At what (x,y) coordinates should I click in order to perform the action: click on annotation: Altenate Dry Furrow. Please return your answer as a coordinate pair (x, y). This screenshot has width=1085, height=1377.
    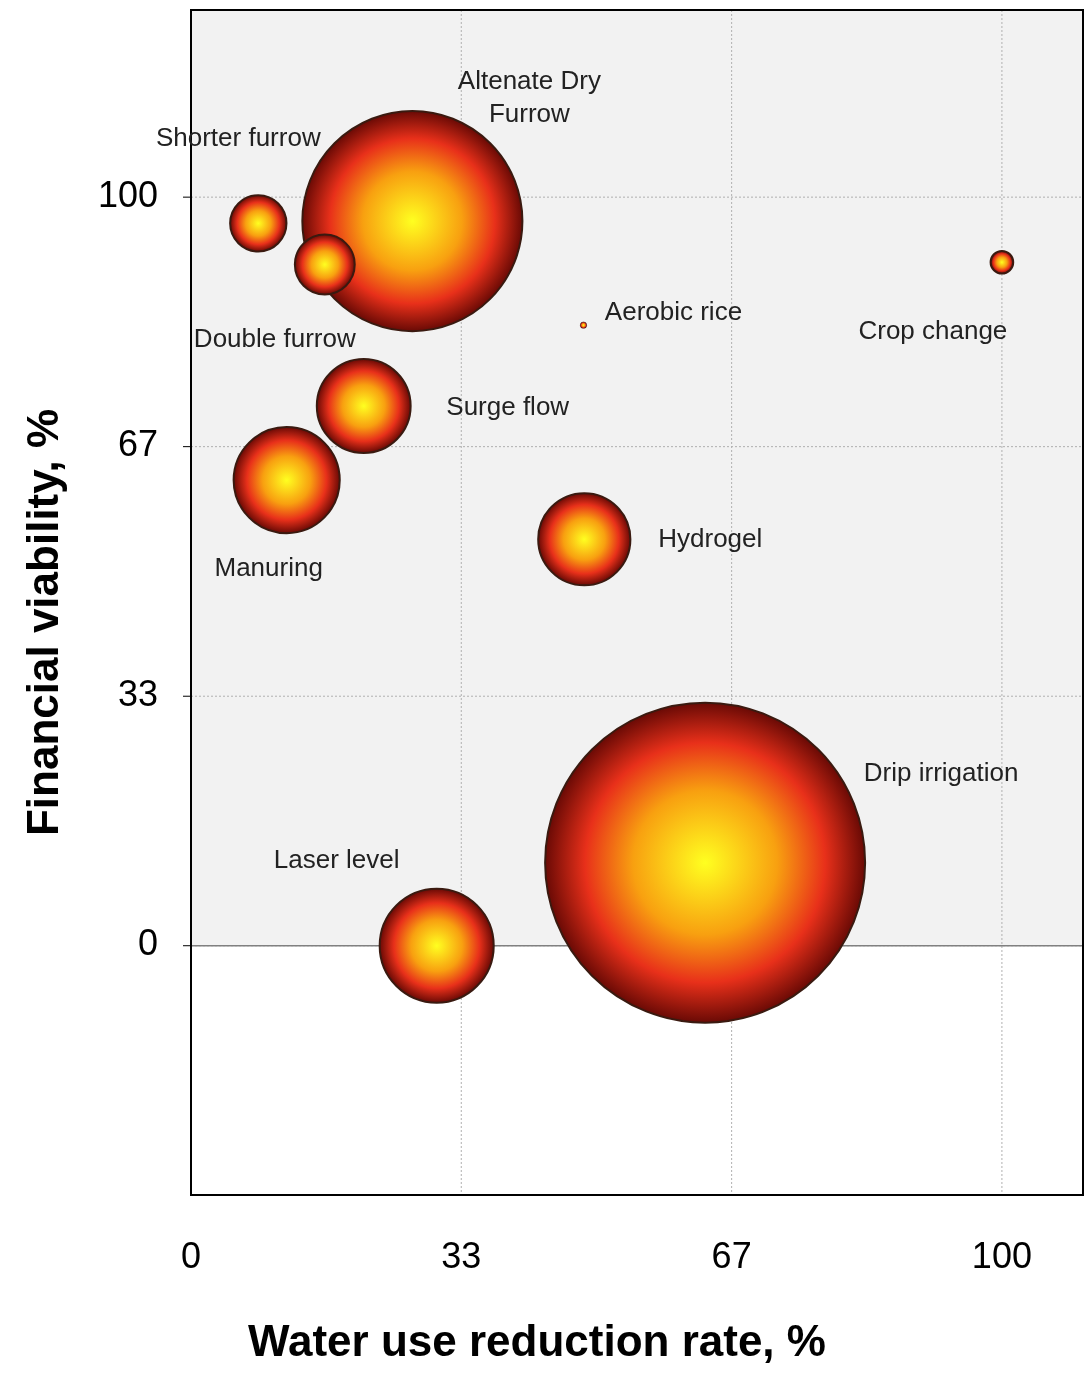
    Looking at the image, I should click on (529, 96).